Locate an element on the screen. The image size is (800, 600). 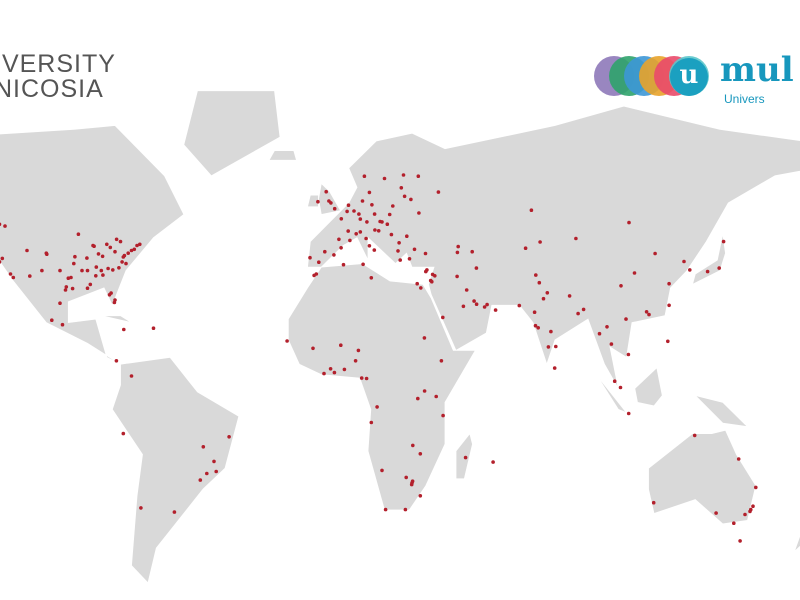
land-south-america is located at coordinates (175, 470).